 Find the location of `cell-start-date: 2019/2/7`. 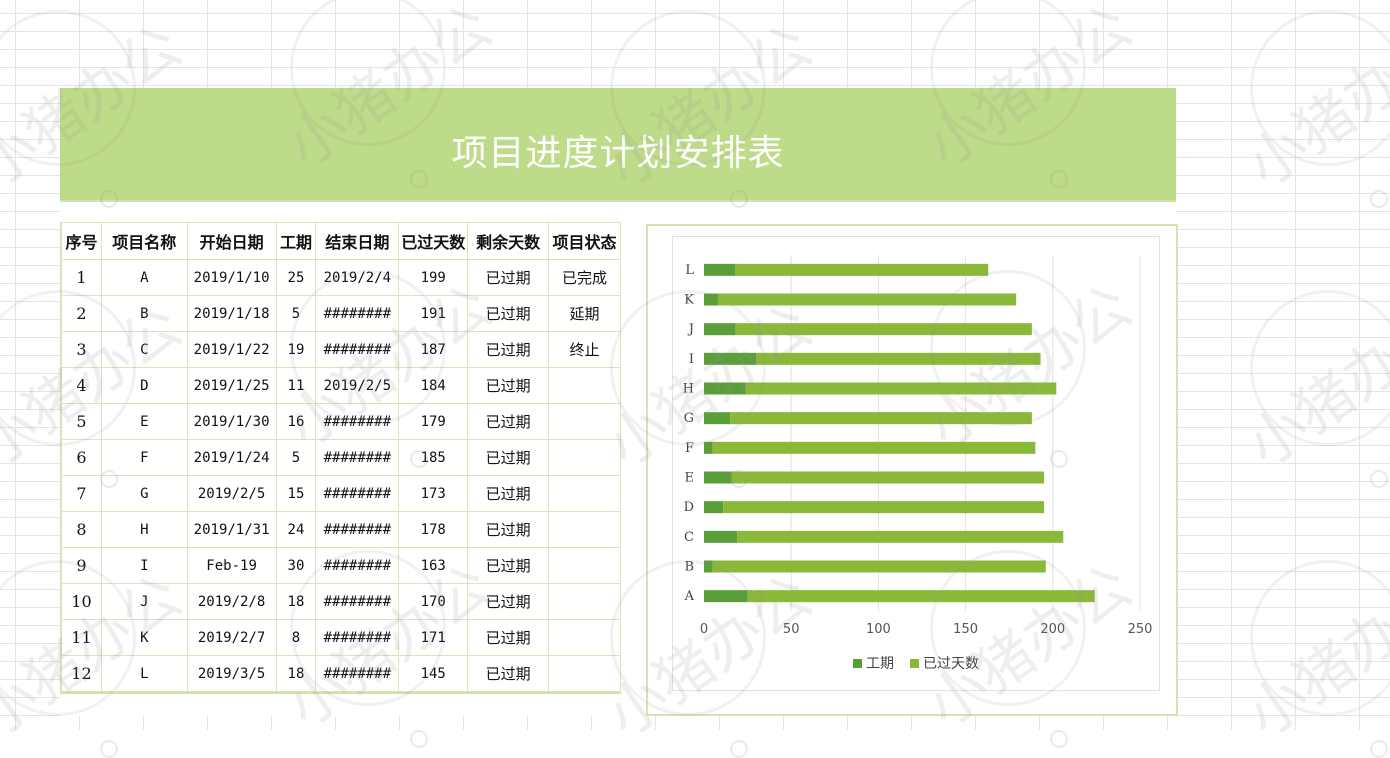

cell-start-date: 2019/2/7 is located at coordinates (231, 637).